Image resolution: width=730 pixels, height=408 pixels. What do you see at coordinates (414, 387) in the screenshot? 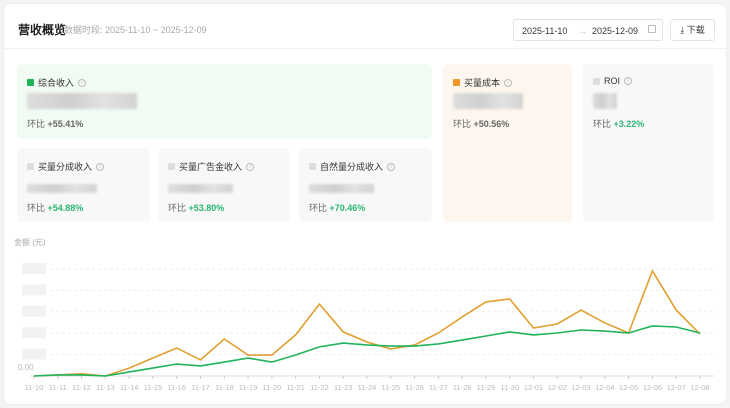
I see `x-tick-label: 11-26` at bounding box center [414, 387].